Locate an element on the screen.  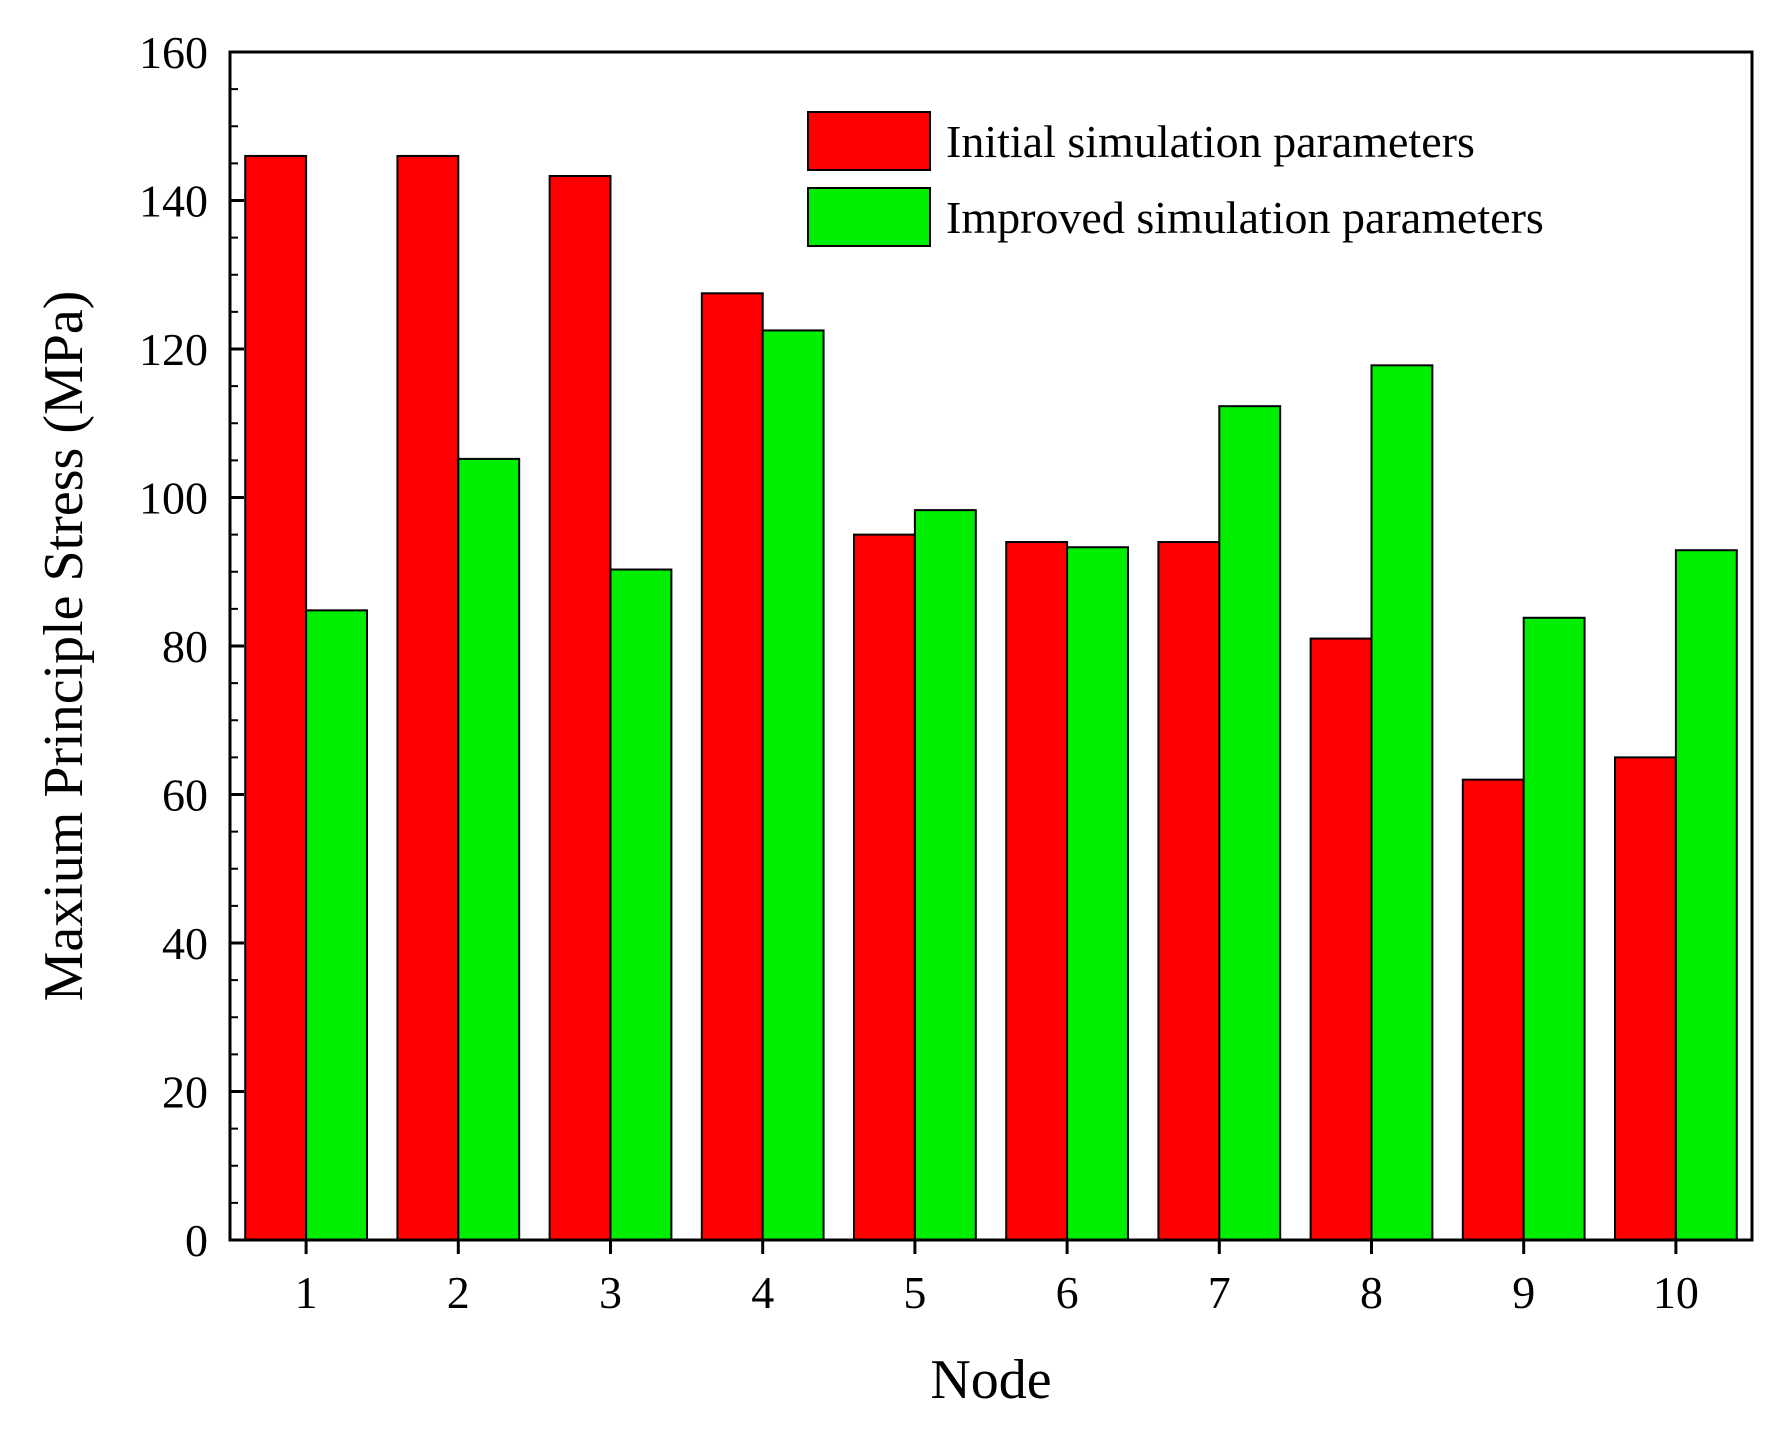
y-tick-label: 20 is located at coordinates (185, 1092).